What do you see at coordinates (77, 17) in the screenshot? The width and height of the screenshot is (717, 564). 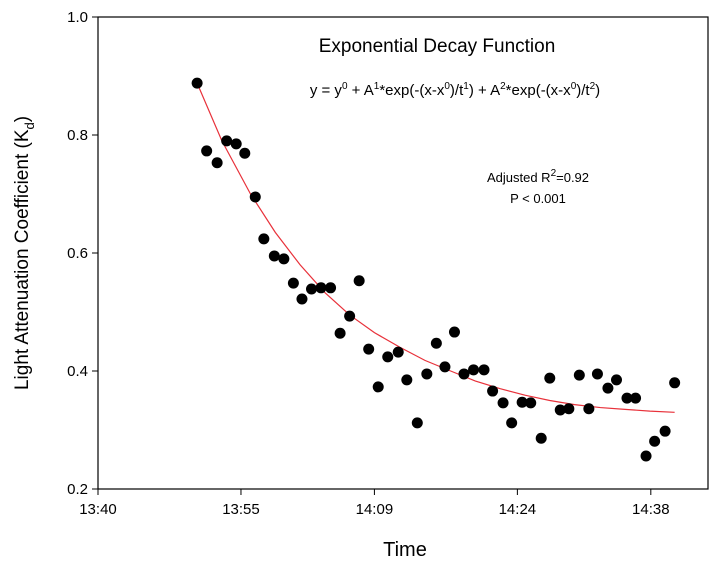 I see `y-tick-label: 1.0` at bounding box center [77, 17].